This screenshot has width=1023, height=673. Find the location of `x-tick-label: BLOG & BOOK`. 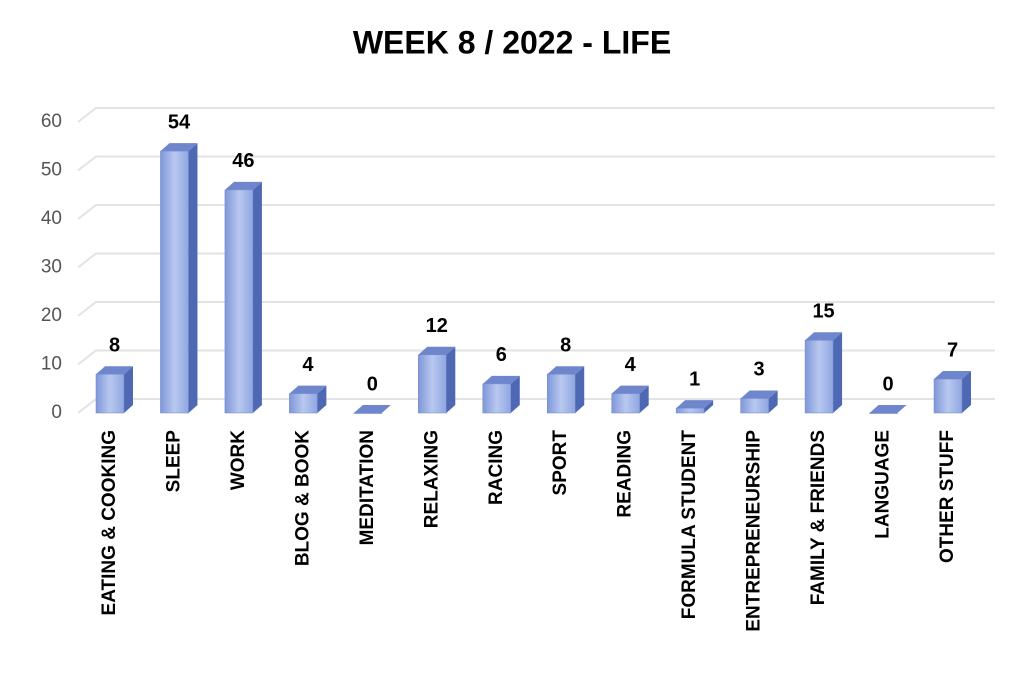

x-tick-label: BLOG & BOOK is located at coordinates (302, 498).